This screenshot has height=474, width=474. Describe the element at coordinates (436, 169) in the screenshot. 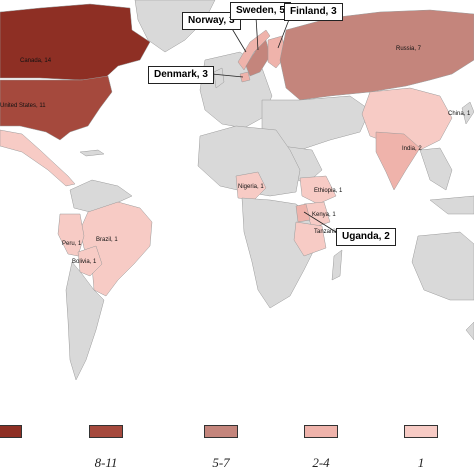

I see `southeast-asia-region` at that location.